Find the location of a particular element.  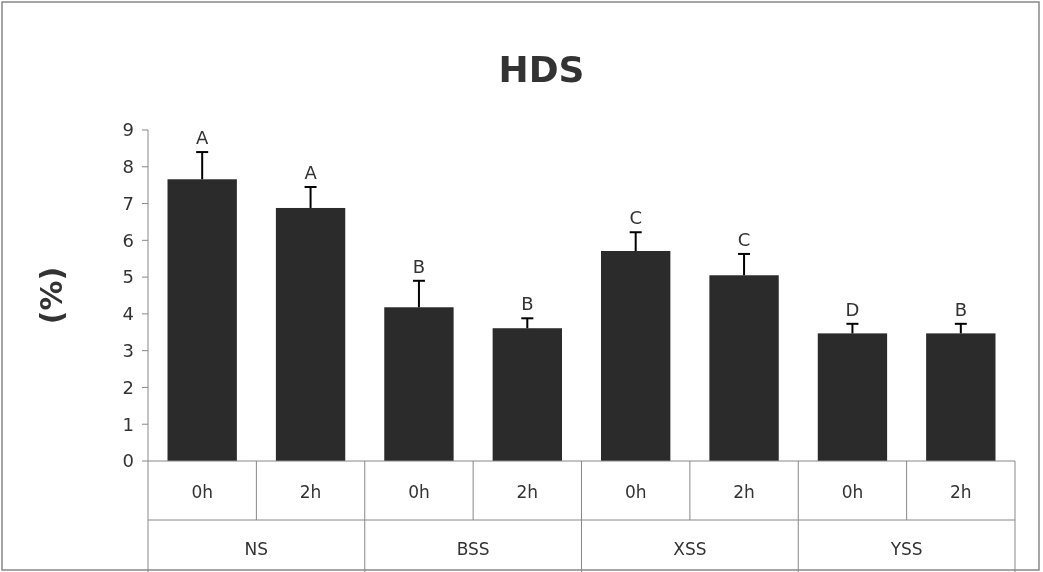

y-tick-label: 5 is located at coordinates (128, 277).